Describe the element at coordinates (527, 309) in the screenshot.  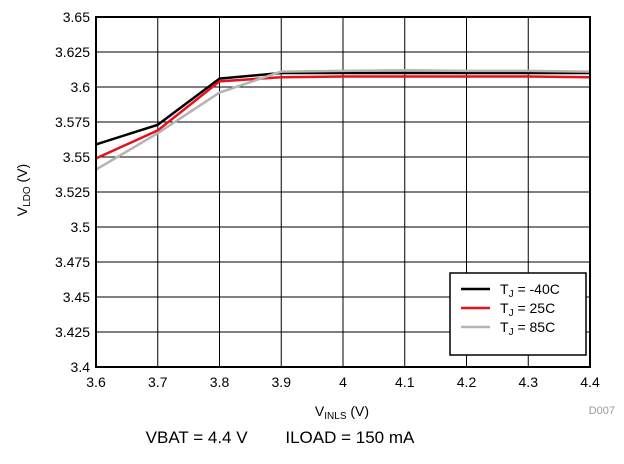
I see `legend-label-1: TJ = 25C` at that location.